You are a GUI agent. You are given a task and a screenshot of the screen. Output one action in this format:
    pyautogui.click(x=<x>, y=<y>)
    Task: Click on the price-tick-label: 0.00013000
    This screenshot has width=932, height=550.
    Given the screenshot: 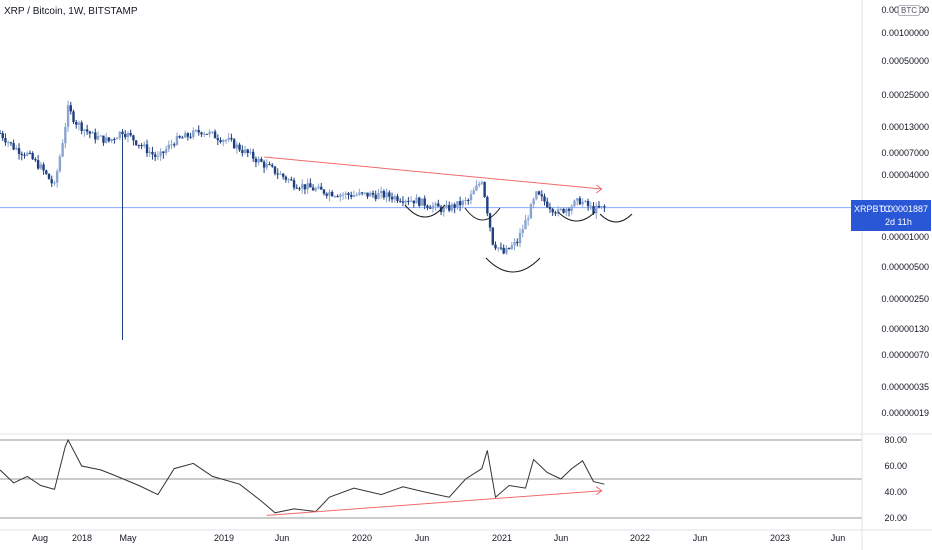 What is the action you would take?
    pyautogui.click(x=905, y=127)
    